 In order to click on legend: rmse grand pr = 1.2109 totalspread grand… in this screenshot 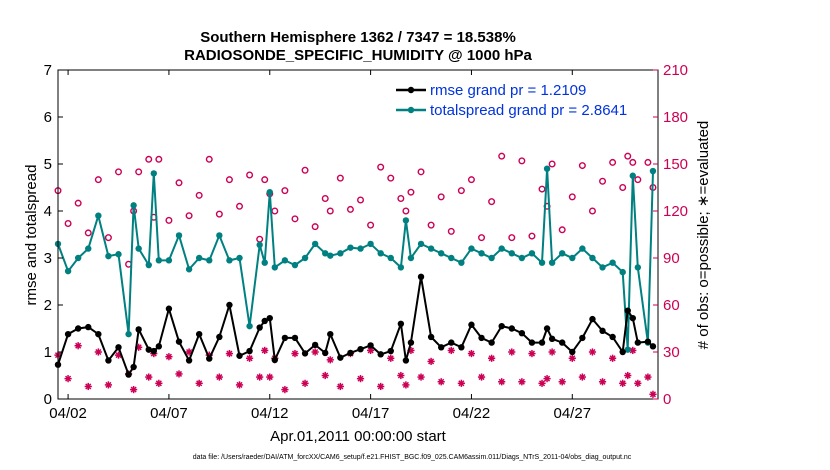, I will do `click(522, 101)`.